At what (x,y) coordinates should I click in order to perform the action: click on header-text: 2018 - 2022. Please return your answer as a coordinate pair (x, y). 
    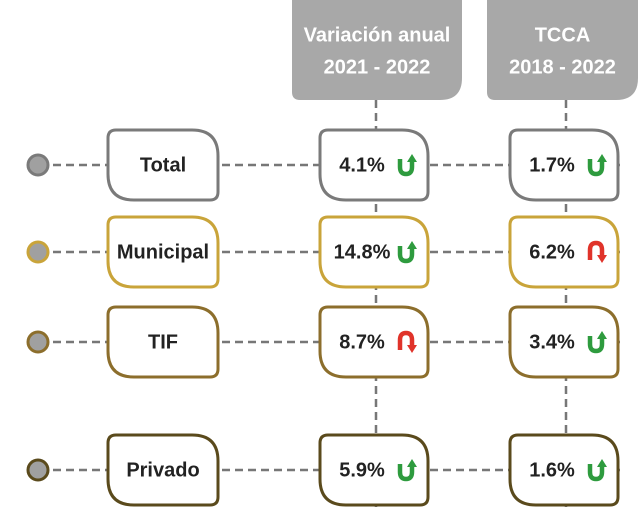
    Looking at the image, I should click on (562, 67).